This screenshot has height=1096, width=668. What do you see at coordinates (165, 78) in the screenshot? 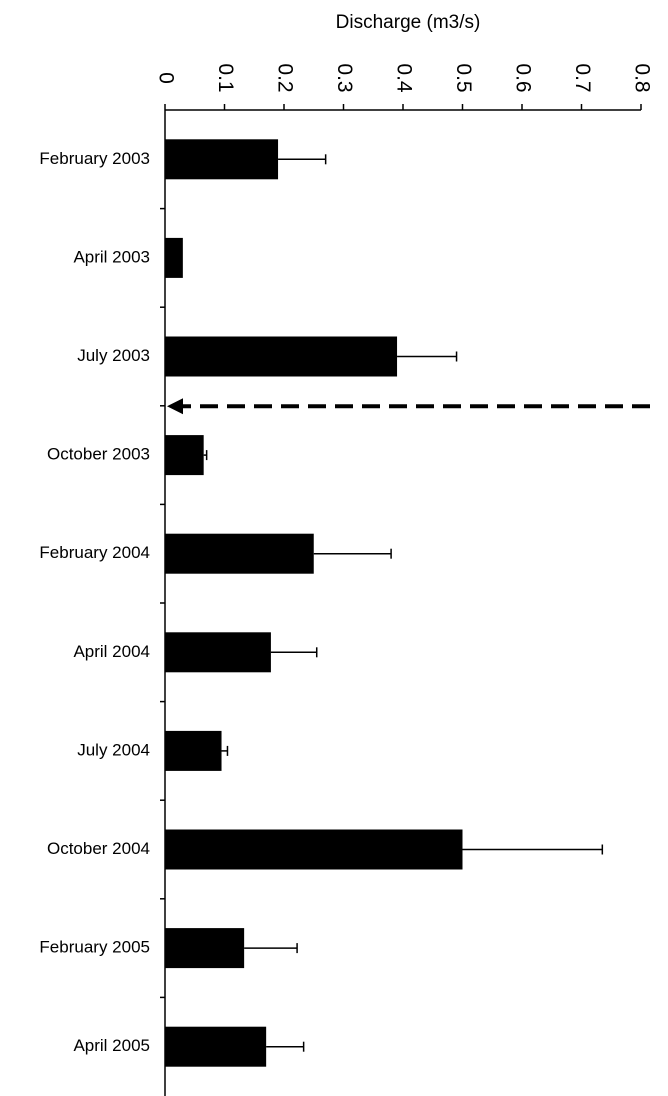
I see `x-tick-label: 0` at bounding box center [165, 78].